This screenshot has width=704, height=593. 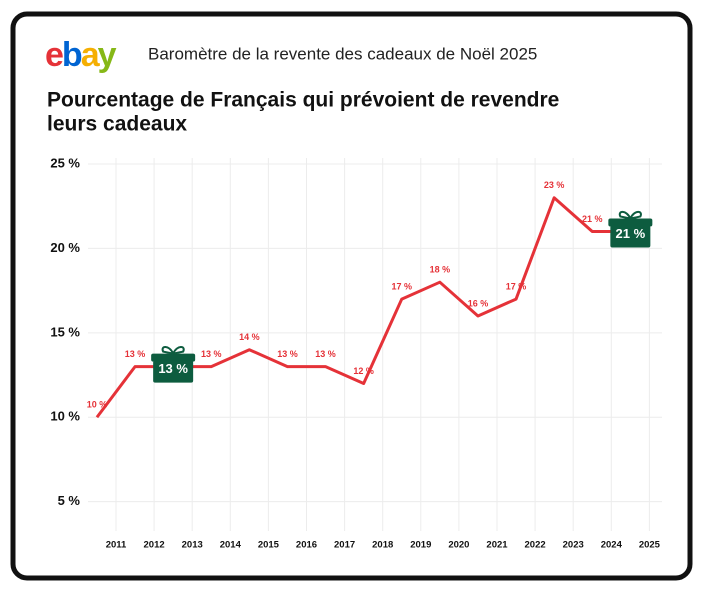 I want to click on y-tick-label: 5 %, so click(x=69, y=500).